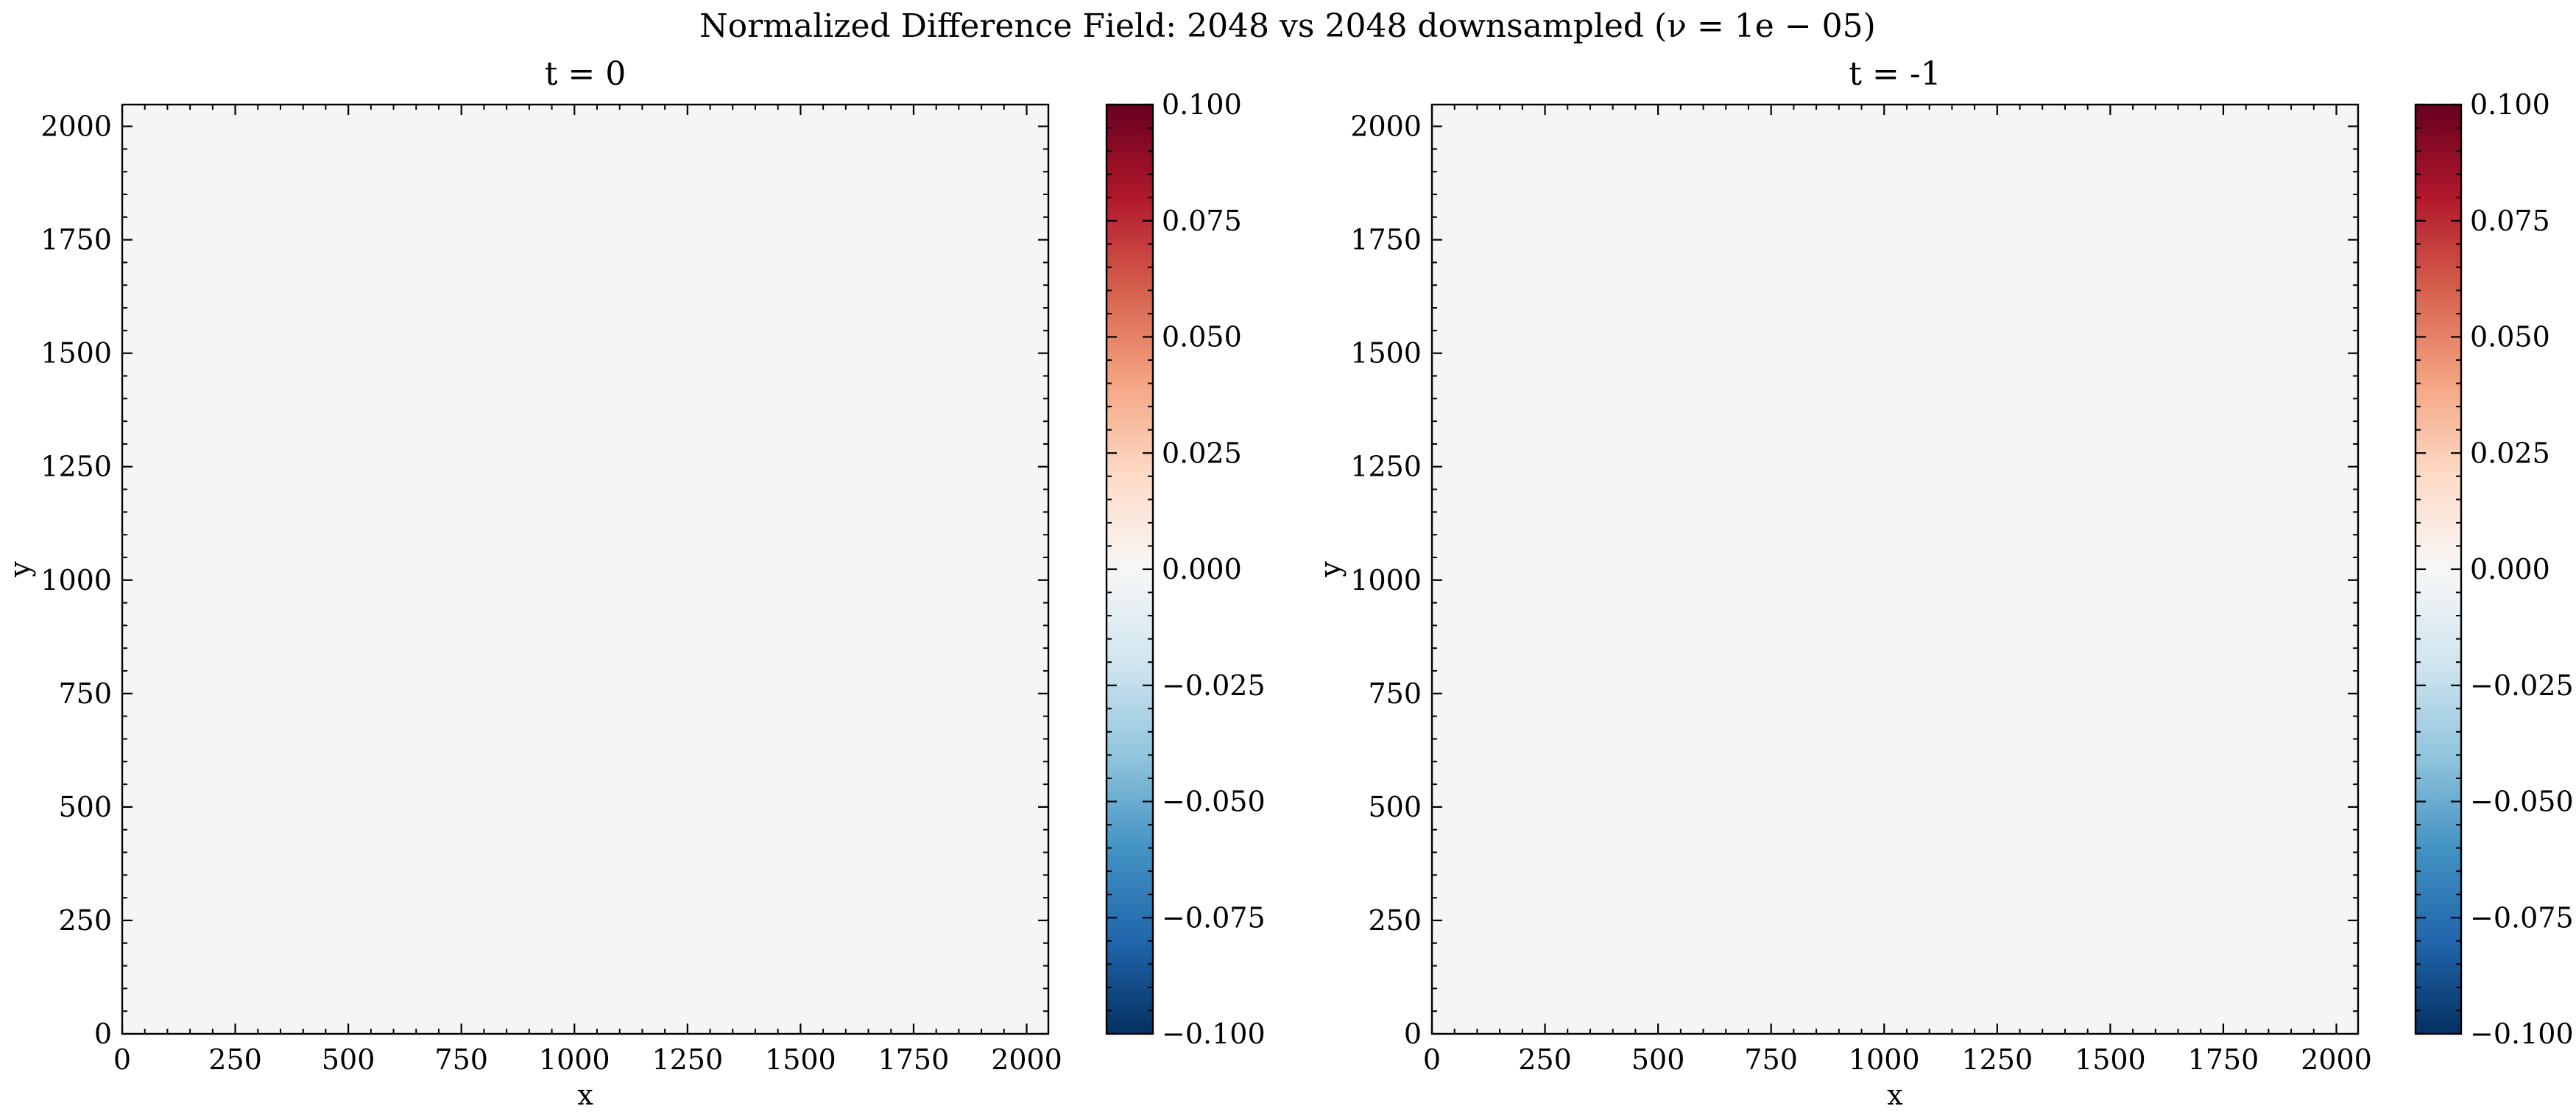 The width and height of the screenshot is (2576, 1120). What do you see at coordinates (586, 74) in the screenshot?
I see `panel-title: t = 0` at bounding box center [586, 74].